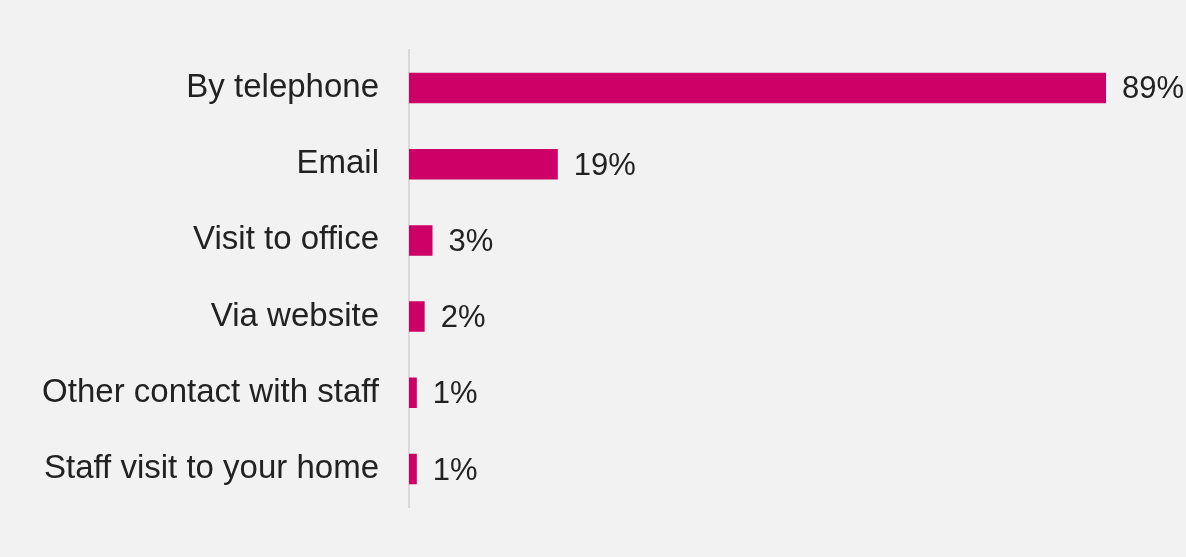 This screenshot has width=1186, height=557. Describe the element at coordinates (604, 164) in the screenshot. I see `data-label: 19%` at that location.